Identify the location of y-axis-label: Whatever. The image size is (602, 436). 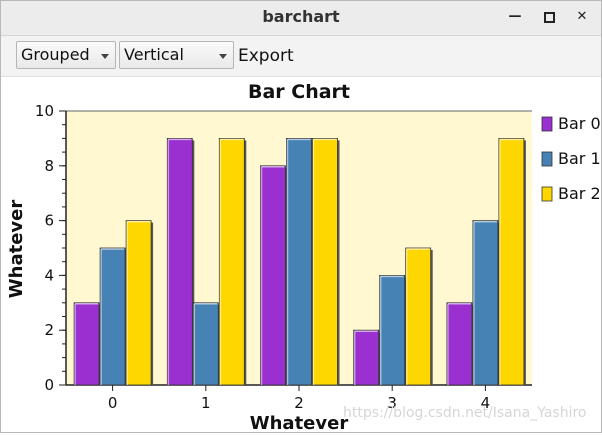
(16, 249).